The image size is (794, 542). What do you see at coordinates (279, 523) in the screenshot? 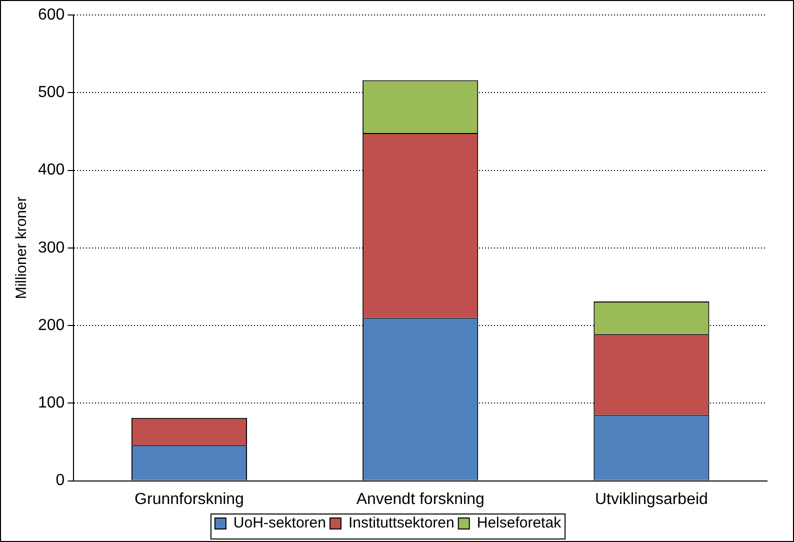
I see `legend-label: UoH-sektoren` at bounding box center [279, 523].